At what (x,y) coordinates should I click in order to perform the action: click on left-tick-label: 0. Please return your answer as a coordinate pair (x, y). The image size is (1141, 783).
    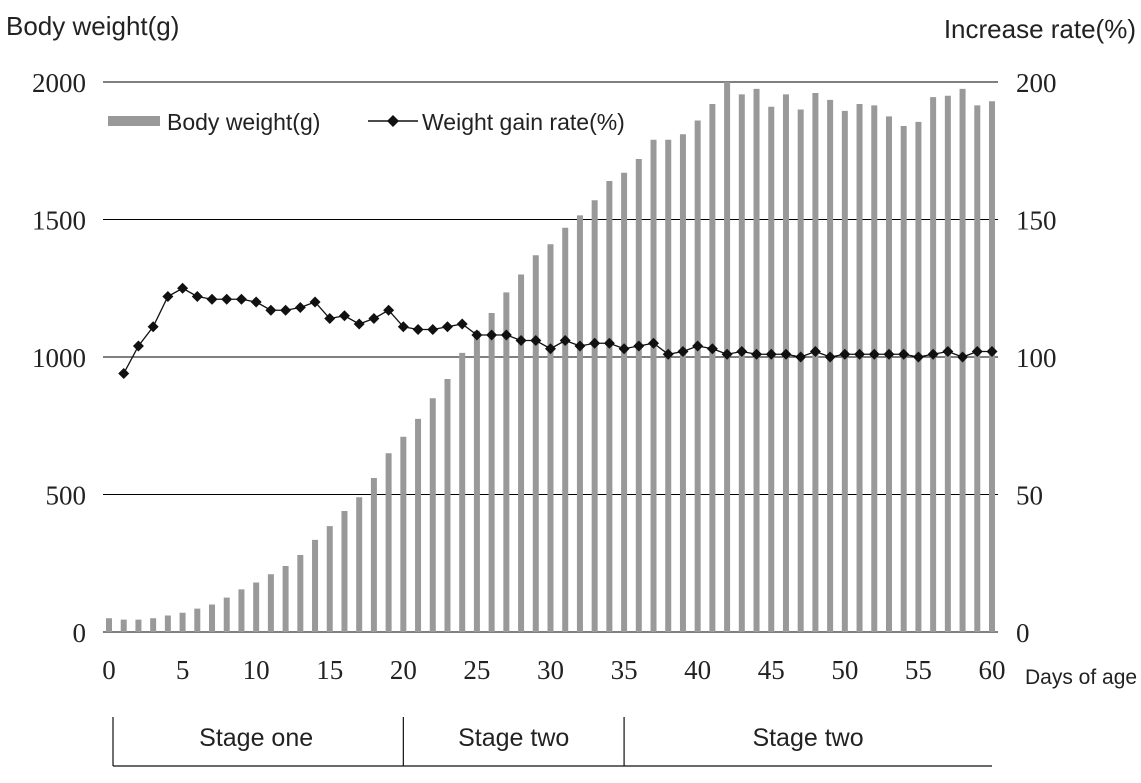
    Looking at the image, I should click on (80, 633).